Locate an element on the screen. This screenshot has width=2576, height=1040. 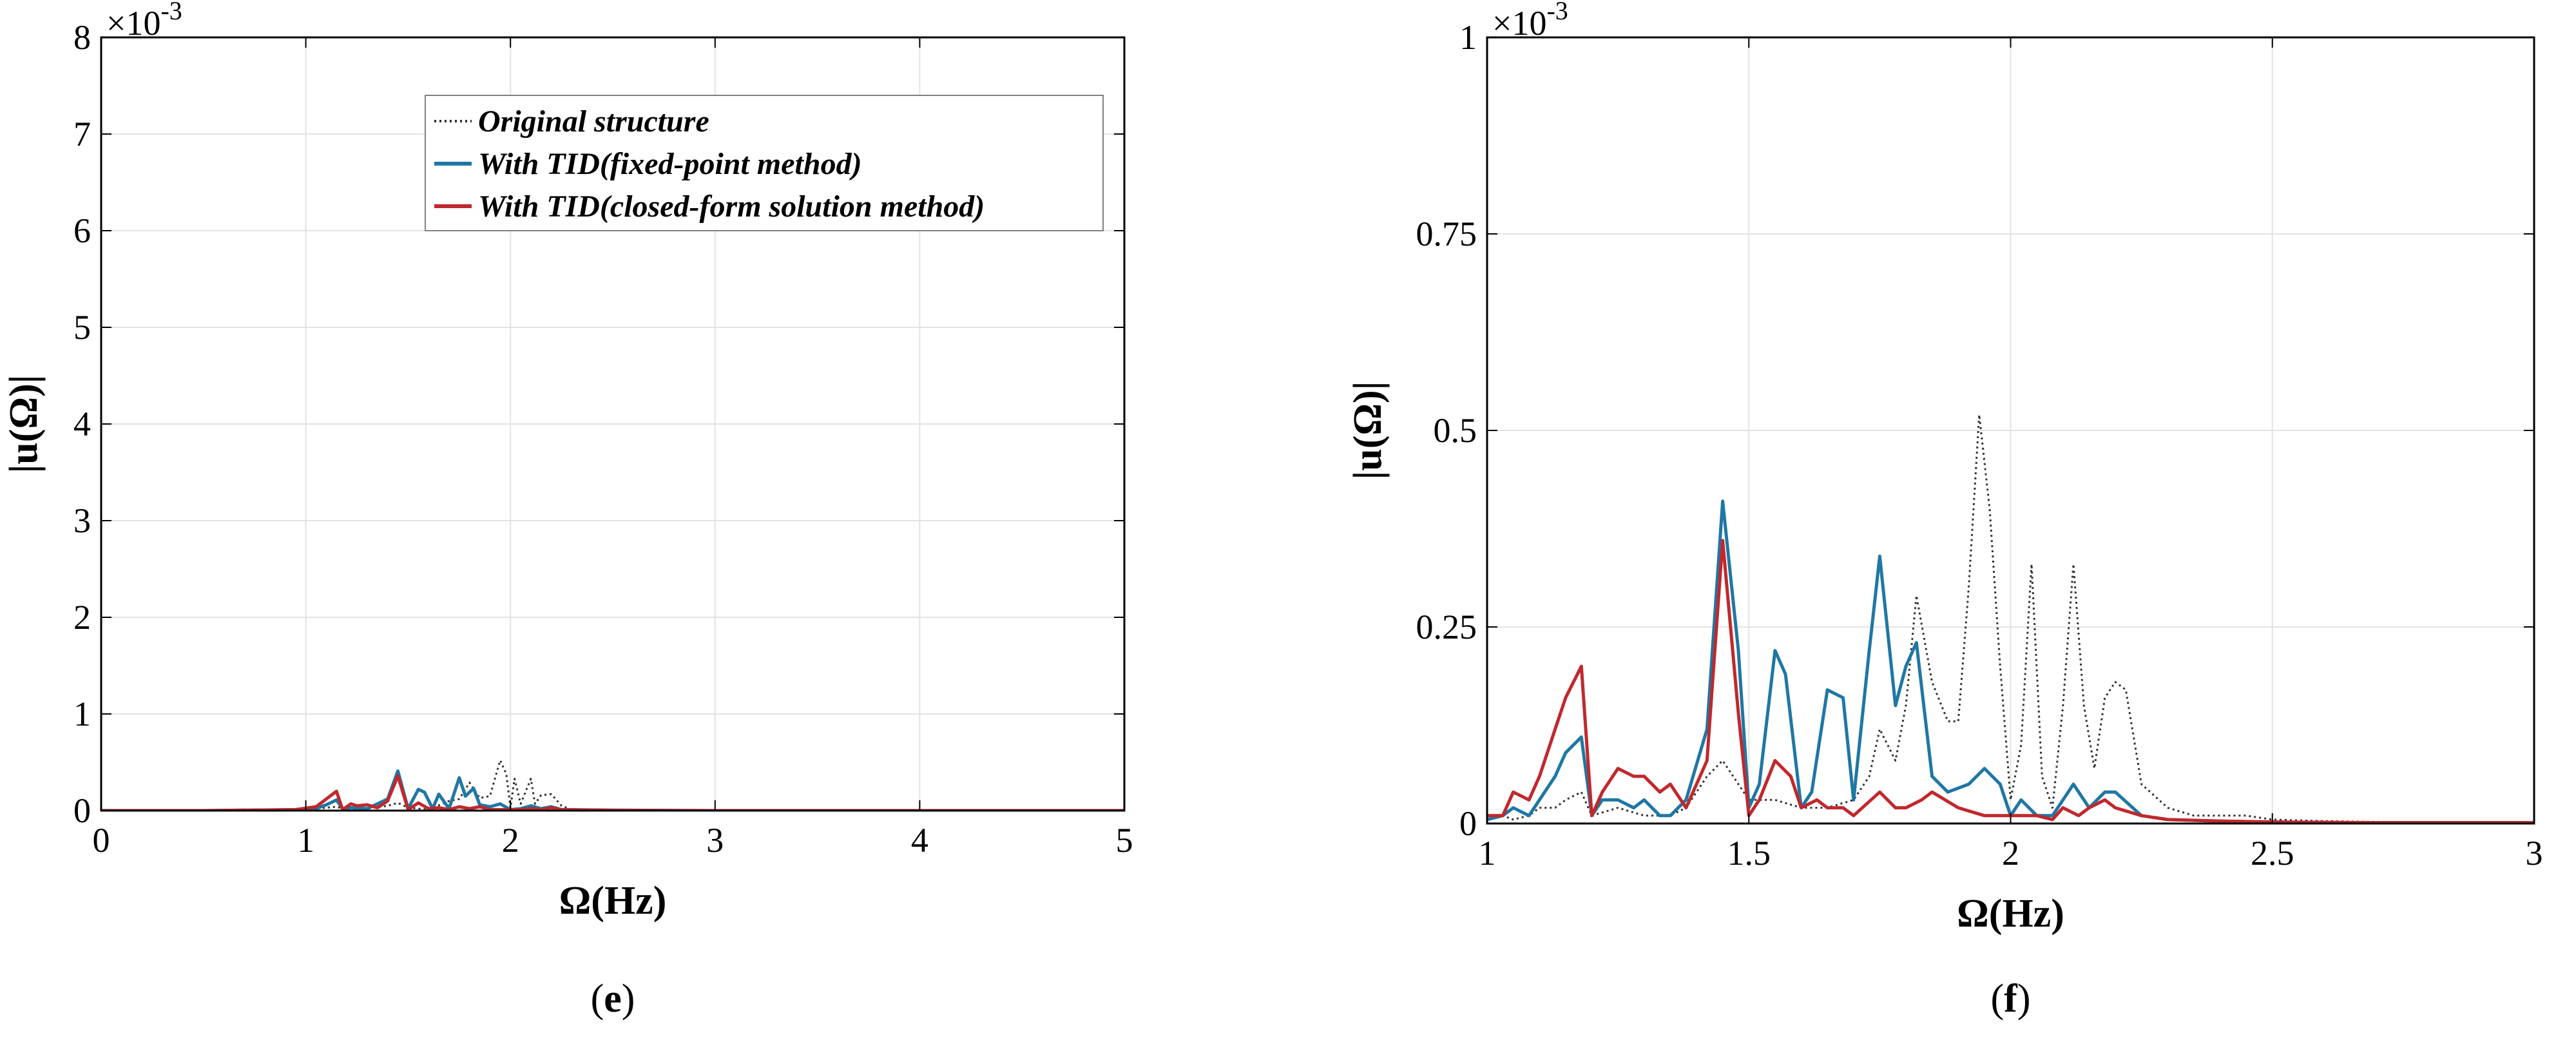
legend-label-original: Original structure is located at coordinates (593, 121).